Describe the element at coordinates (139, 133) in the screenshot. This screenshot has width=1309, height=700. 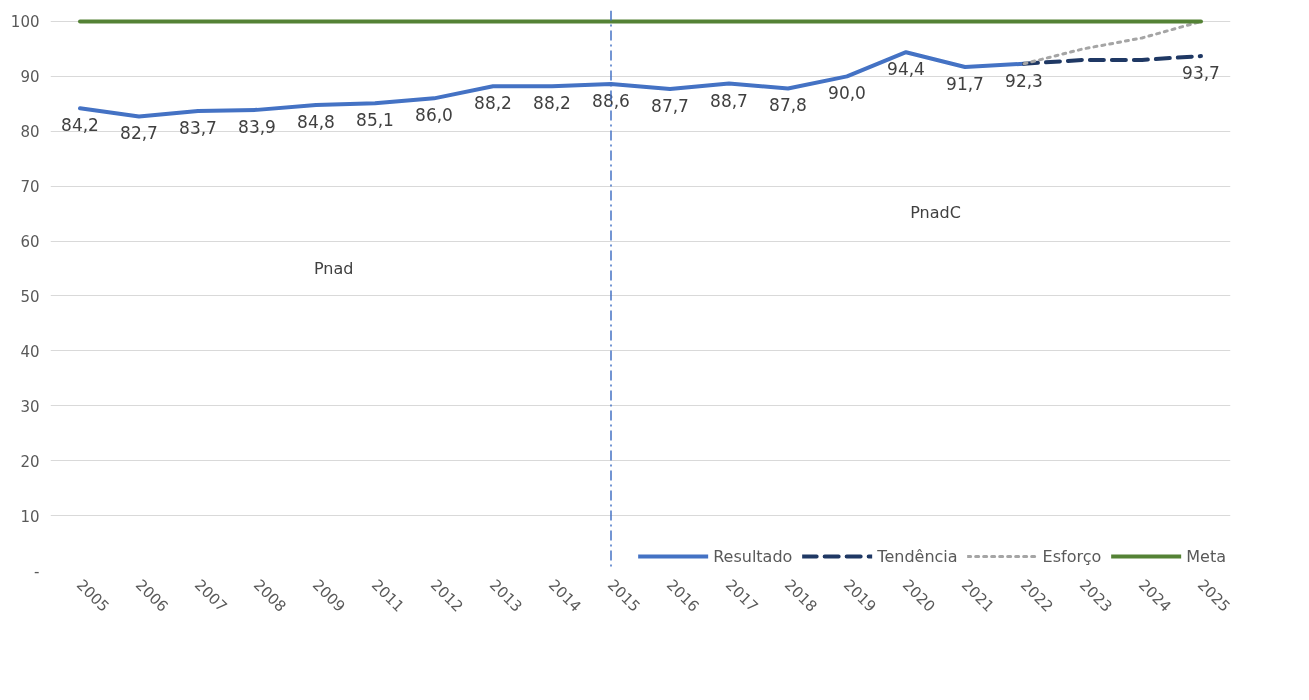
I see `data-label: 82,7` at that location.